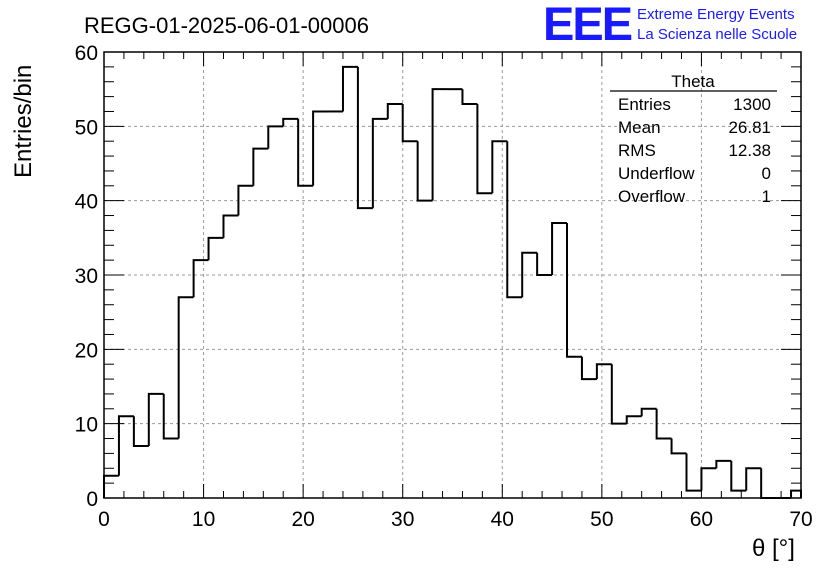 This screenshot has height=572, width=836. Describe the element at coordinates (637, 150) in the screenshot. I see `stats-row-label: RMS` at that location.